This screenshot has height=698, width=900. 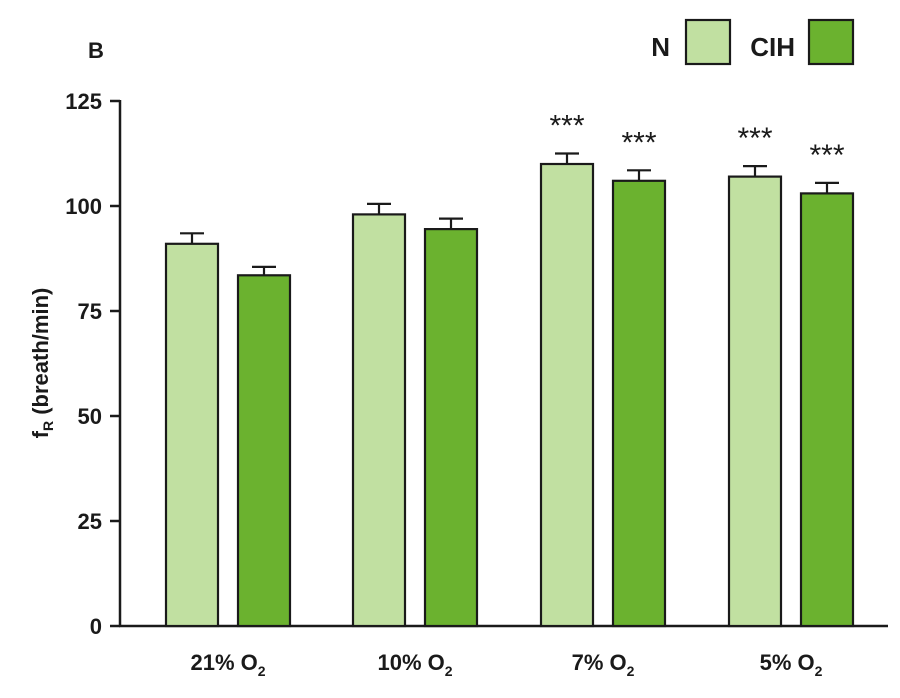 What do you see at coordinates (96, 50) in the screenshot?
I see `panel-label: B` at bounding box center [96, 50].